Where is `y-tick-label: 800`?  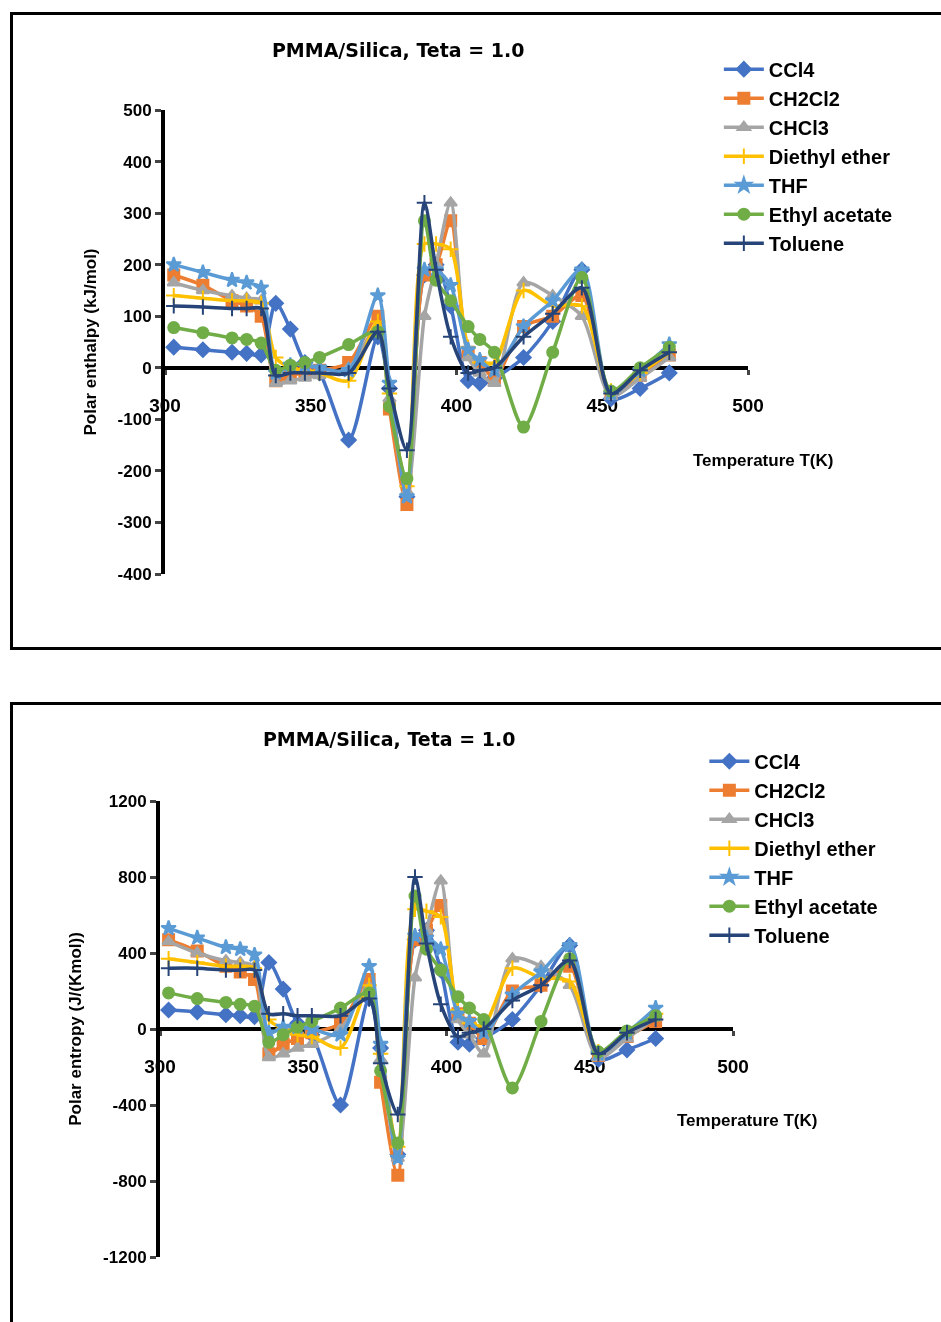 y-tick-label: 800 is located at coordinates (132, 877).